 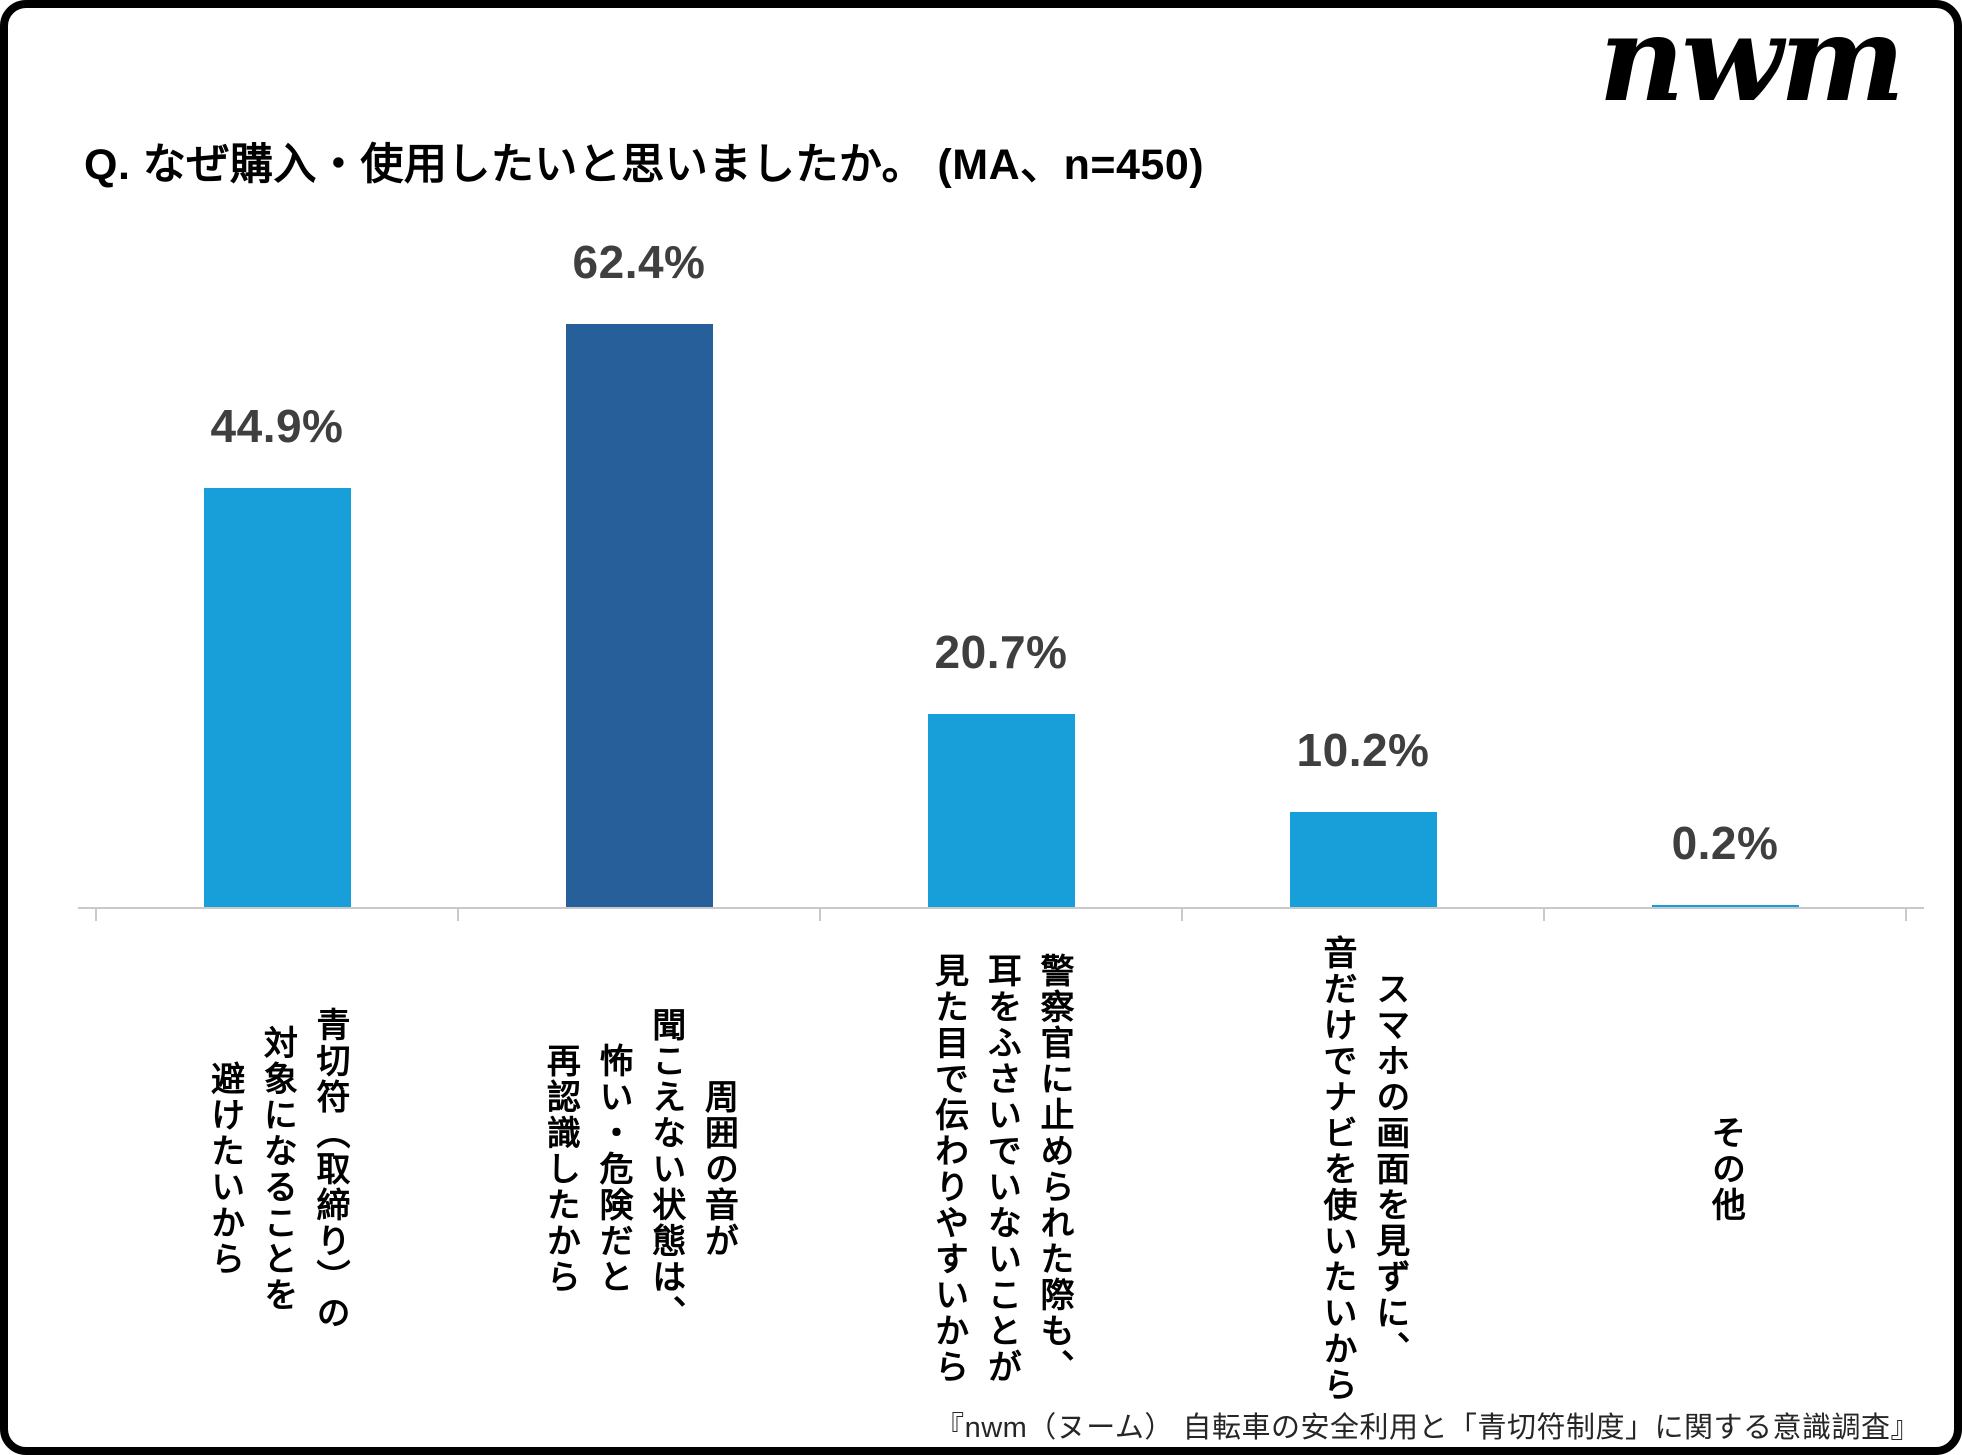 I want to click on category-cell-4: その他, so click(x=1725, y=1173).